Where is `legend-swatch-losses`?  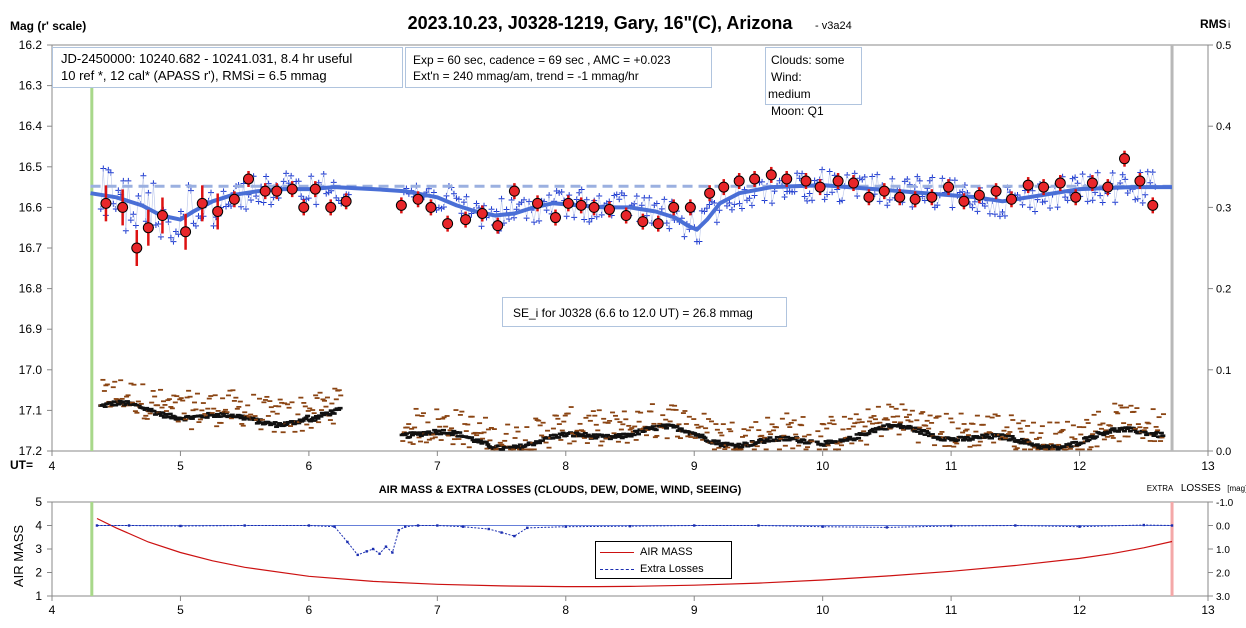
legend-swatch-losses is located at coordinates (617, 569).